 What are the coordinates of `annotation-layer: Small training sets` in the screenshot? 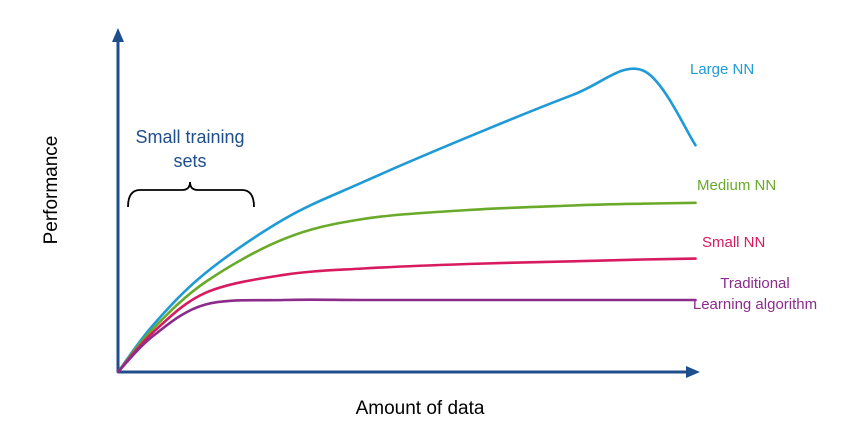 It's located at (191, 167).